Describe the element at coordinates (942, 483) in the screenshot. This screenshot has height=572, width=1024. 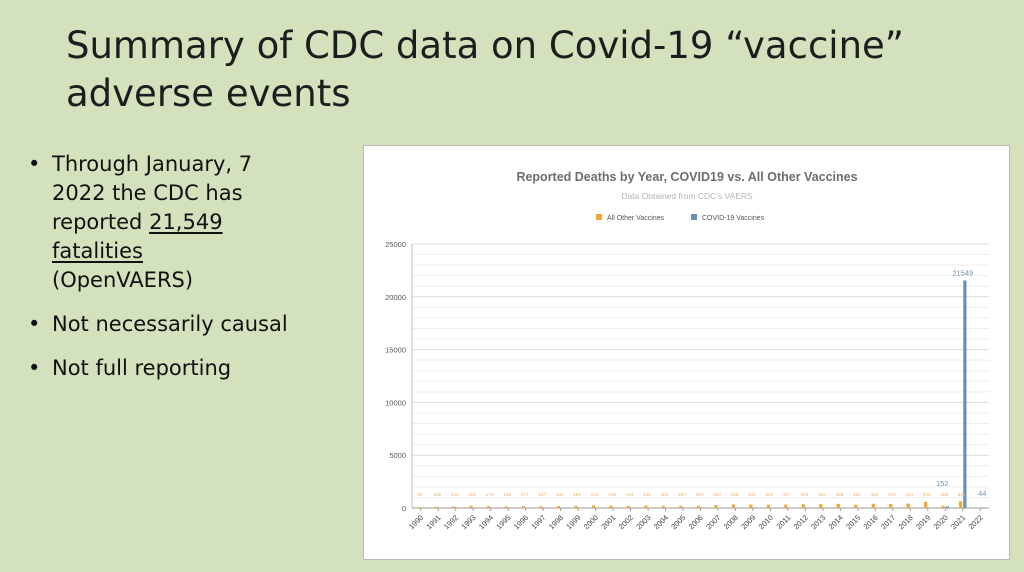
I see `data-label: 152` at that location.